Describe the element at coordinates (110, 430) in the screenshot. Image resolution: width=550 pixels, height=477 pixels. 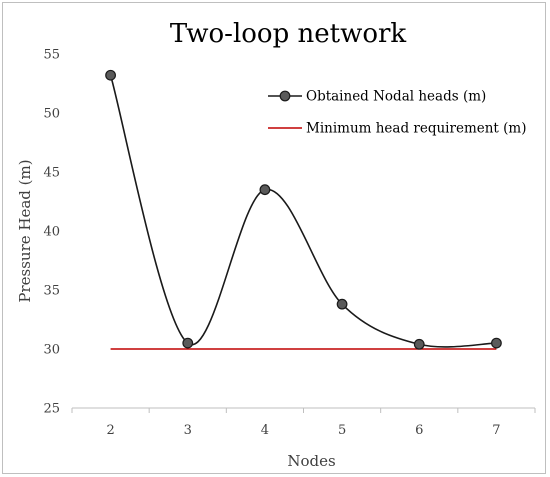
I see `x-tick-label: 2` at that location.